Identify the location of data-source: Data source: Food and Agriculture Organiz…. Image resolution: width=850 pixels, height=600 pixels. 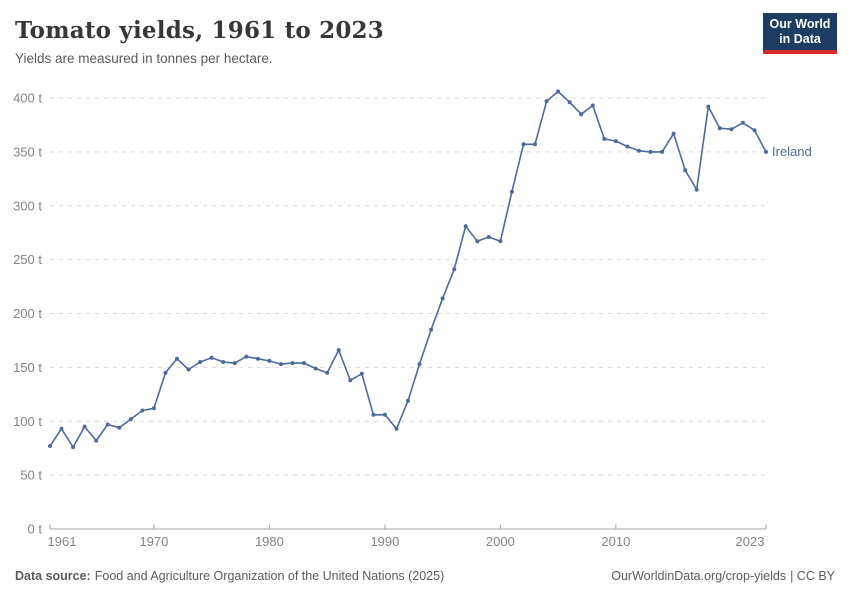
(229, 576).